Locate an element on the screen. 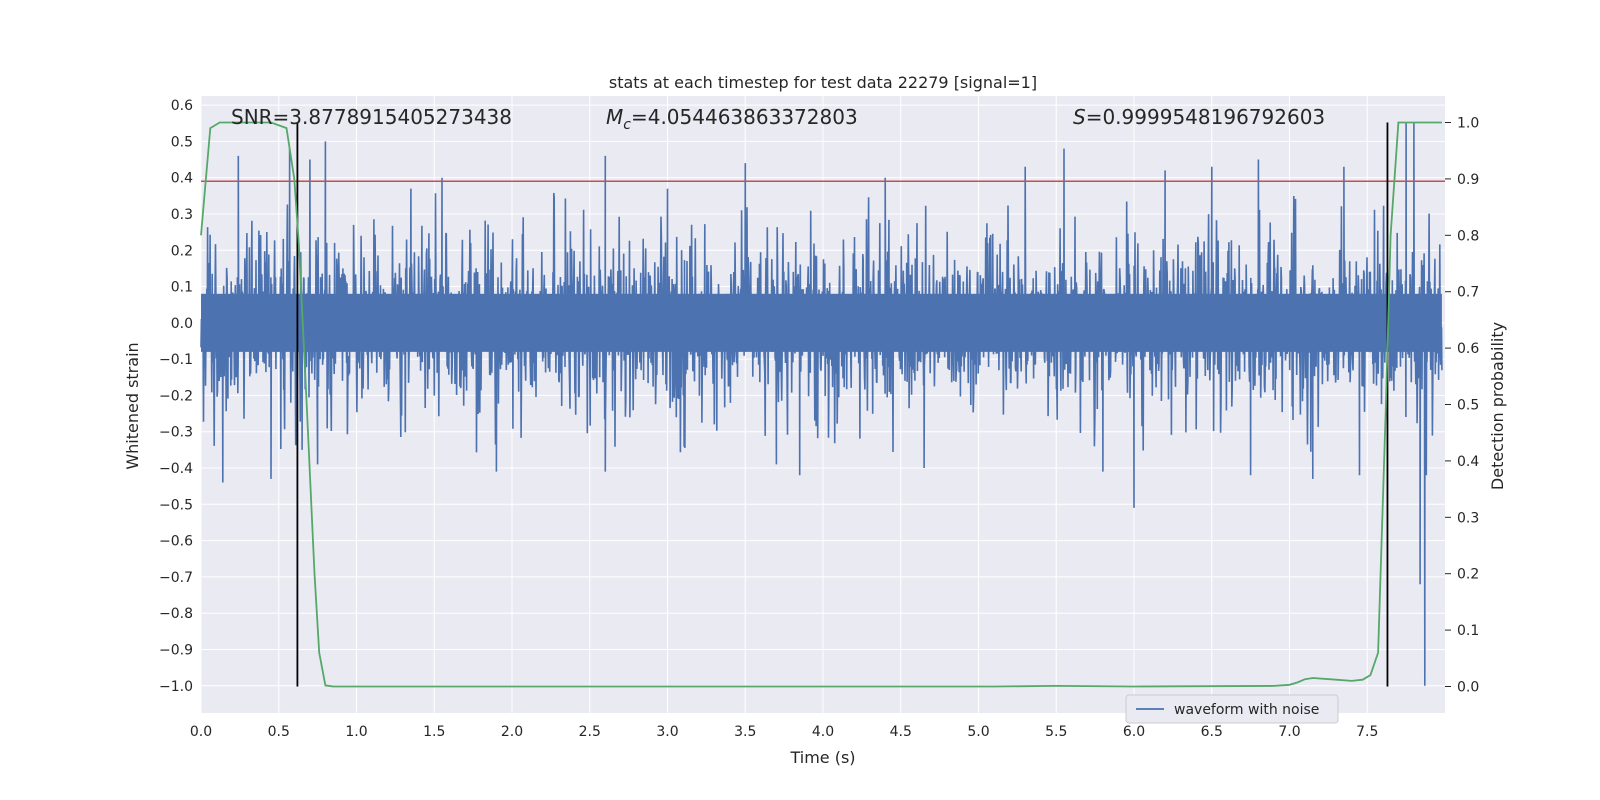 The width and height of the screenshot is (1600, 800). x-tick-label: 0.5 is located at coordinates (279, 732).